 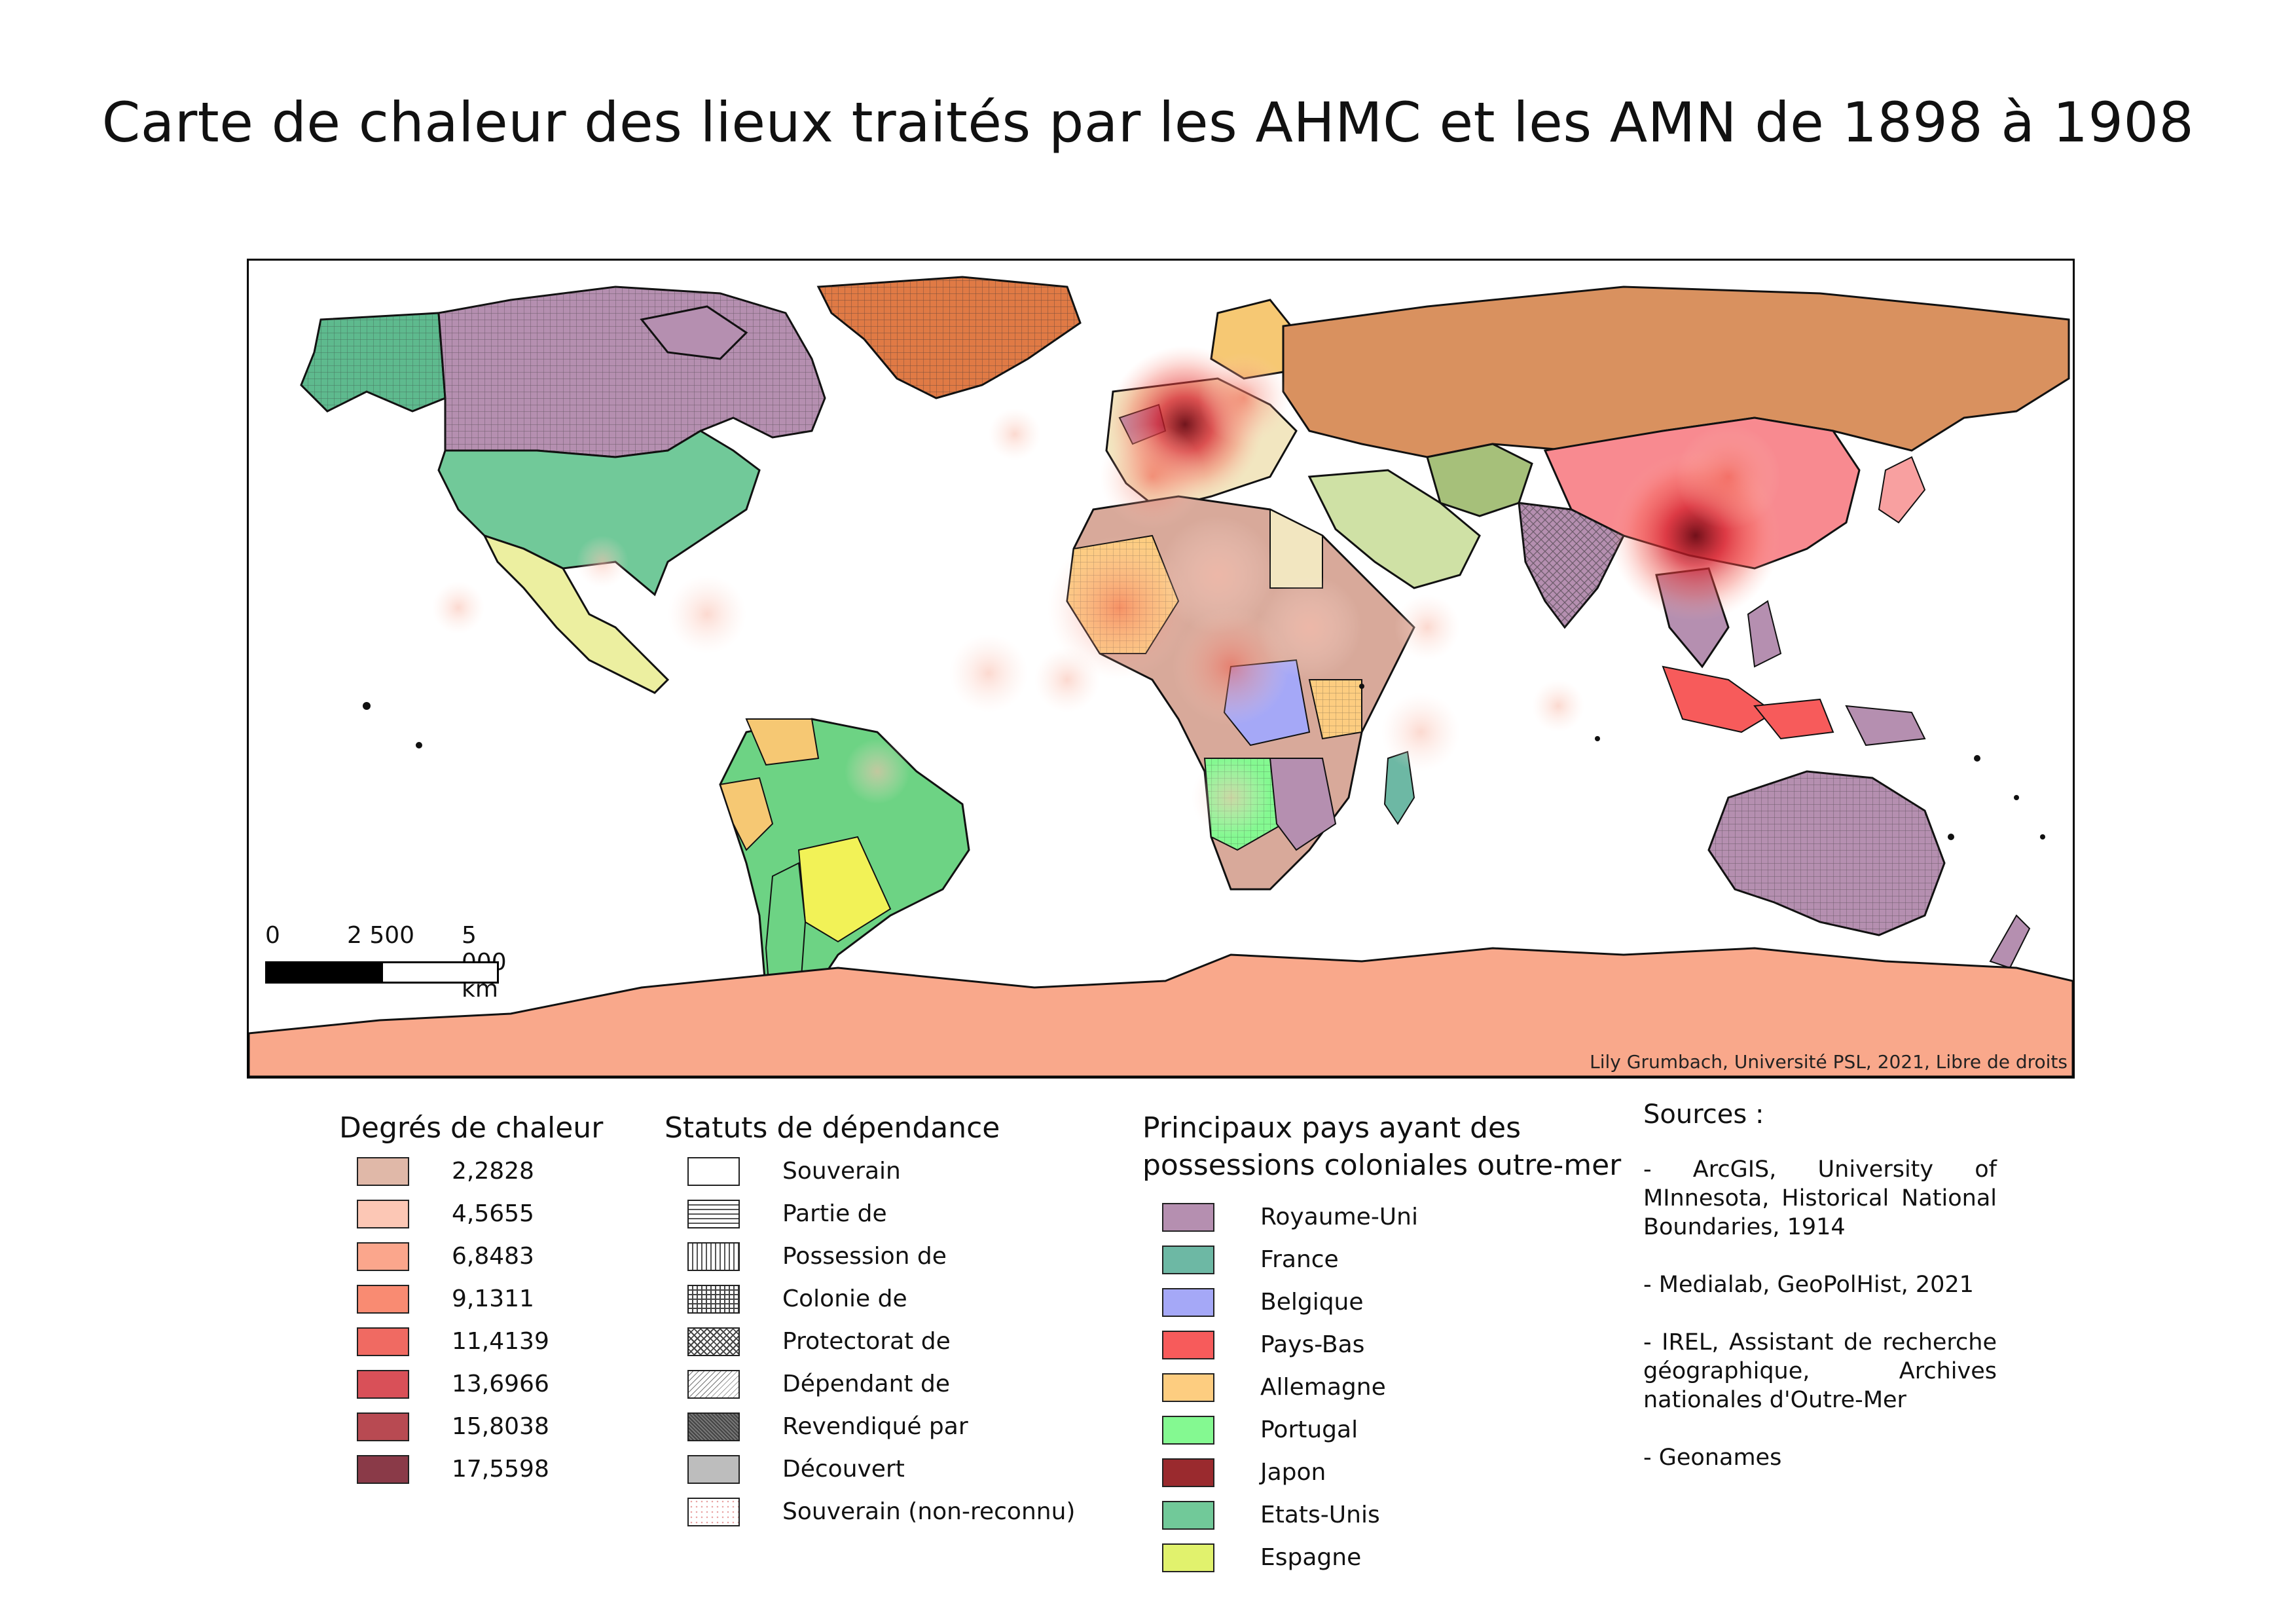 I want to click on status-legend-item-label: Souverain, so click(x=841, y=1171).